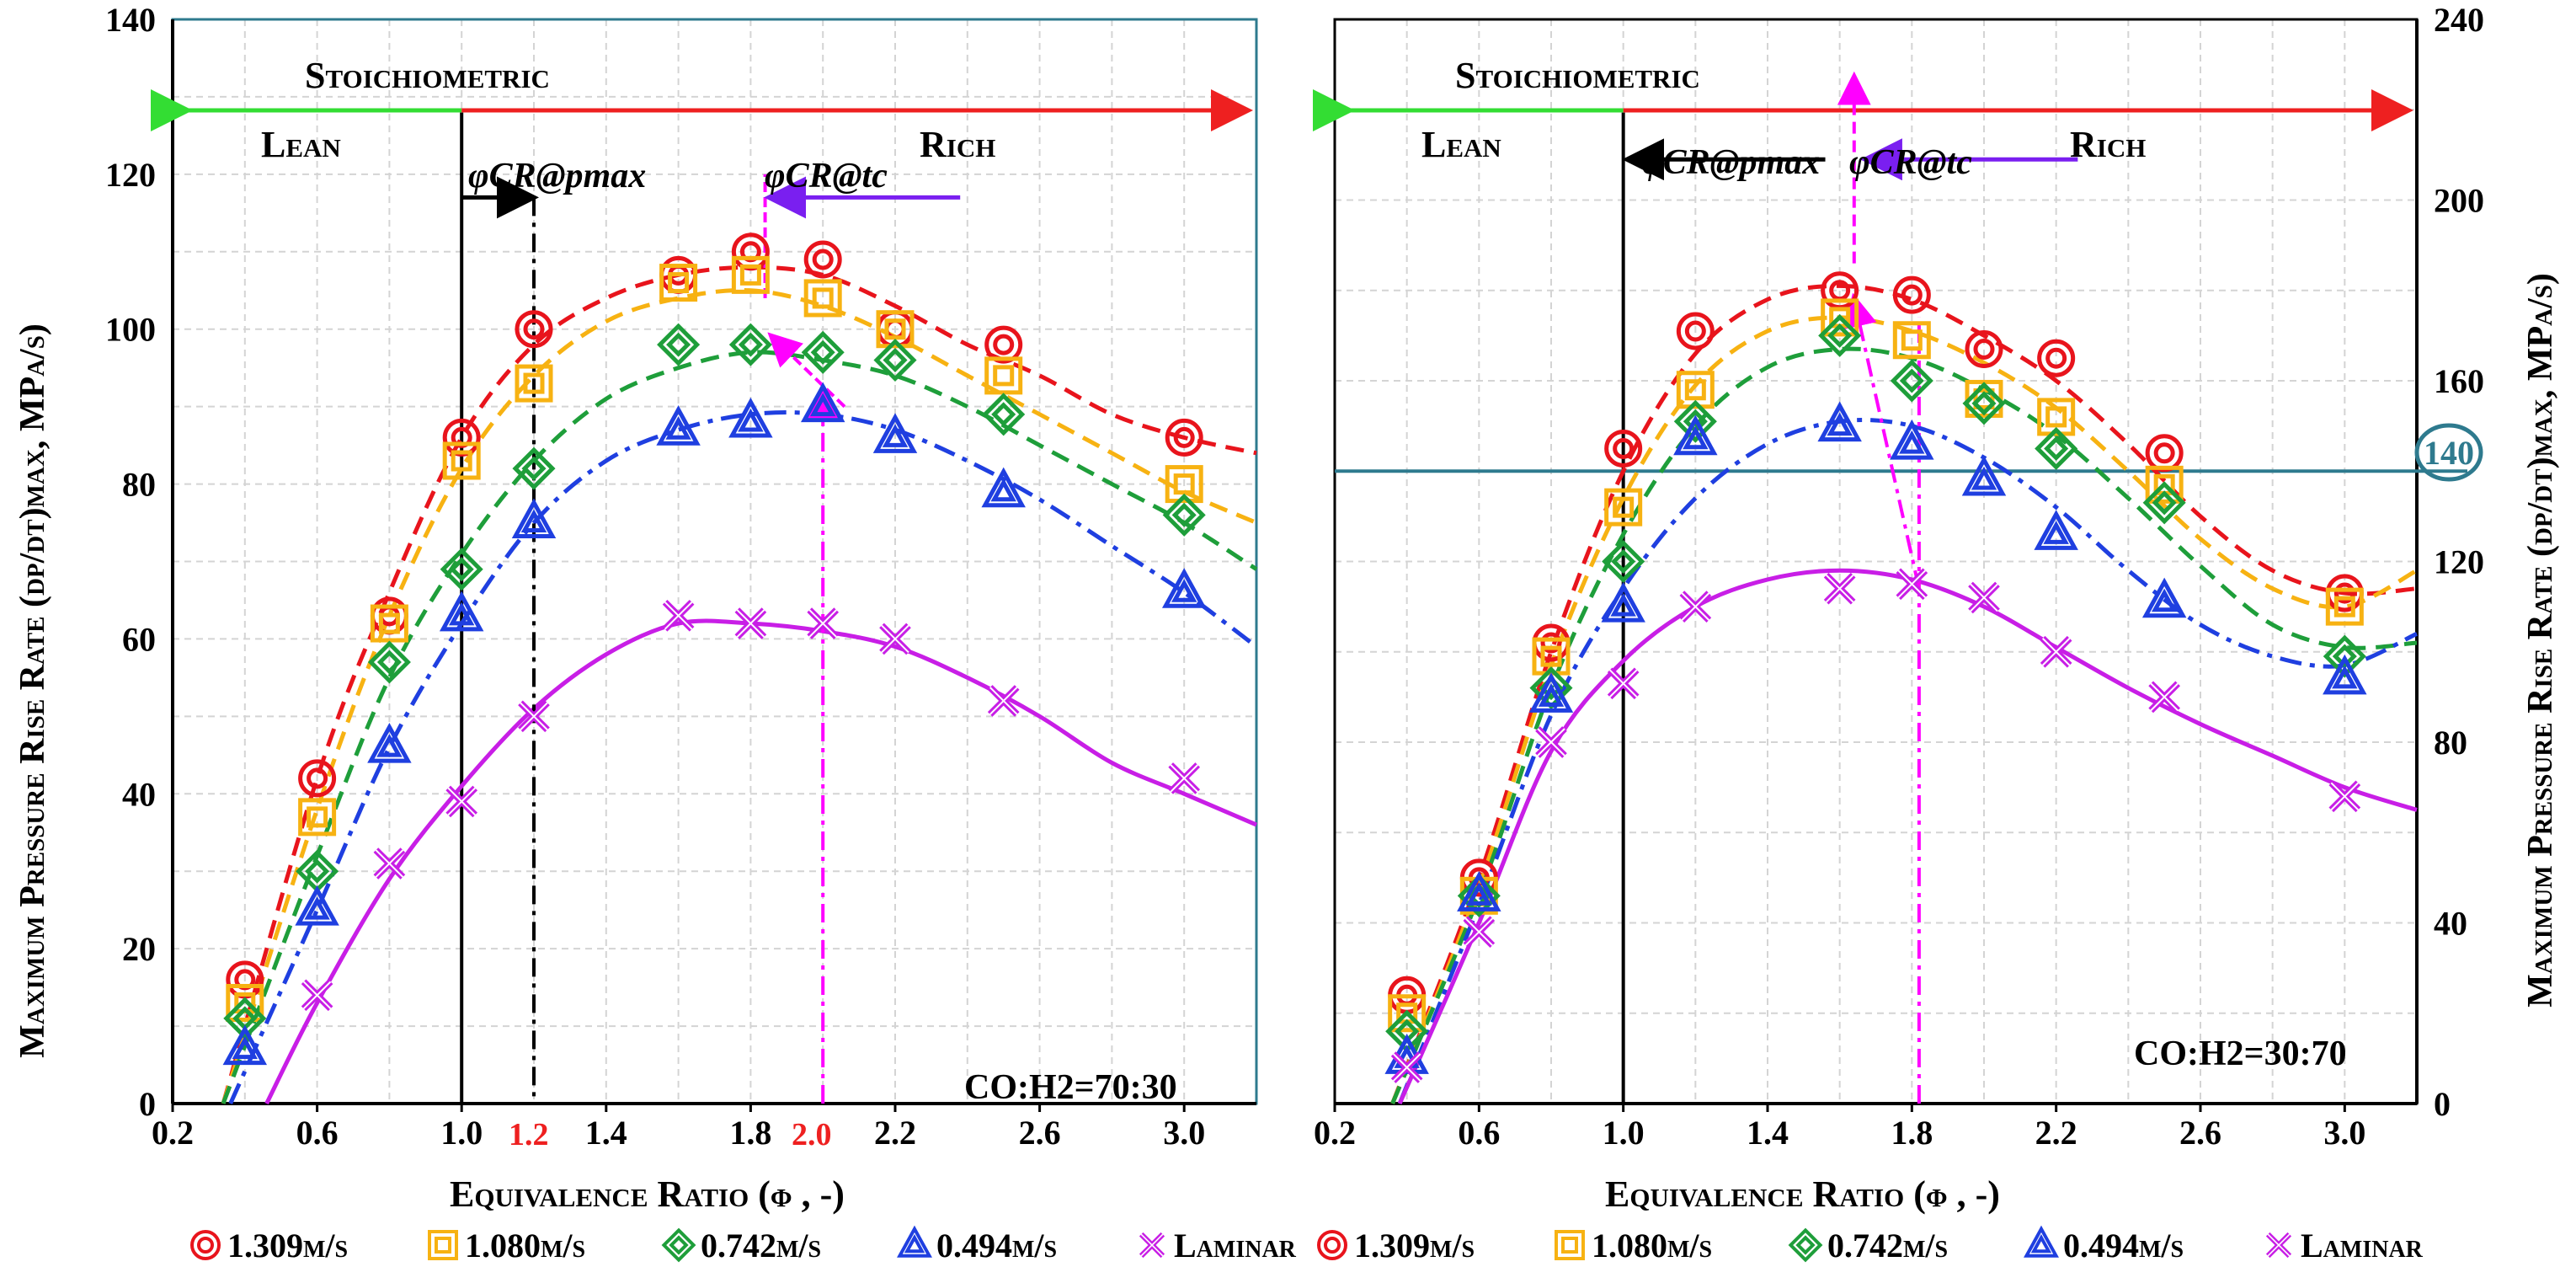 Image resolution: width=2576 pixels, height=1267 pixels. I want to click on left-ratio-label: CO:H2=70:30, so click(1070, 1087).